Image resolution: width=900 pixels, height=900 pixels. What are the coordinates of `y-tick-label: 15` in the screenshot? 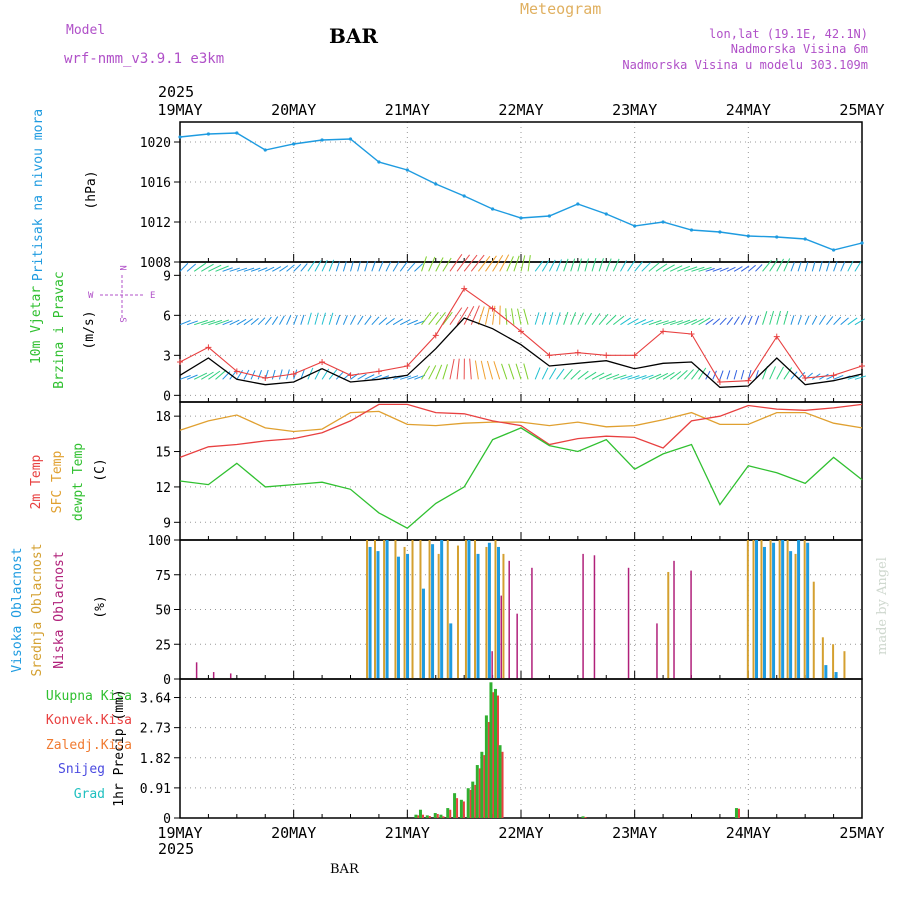 It's located at (163, 453).